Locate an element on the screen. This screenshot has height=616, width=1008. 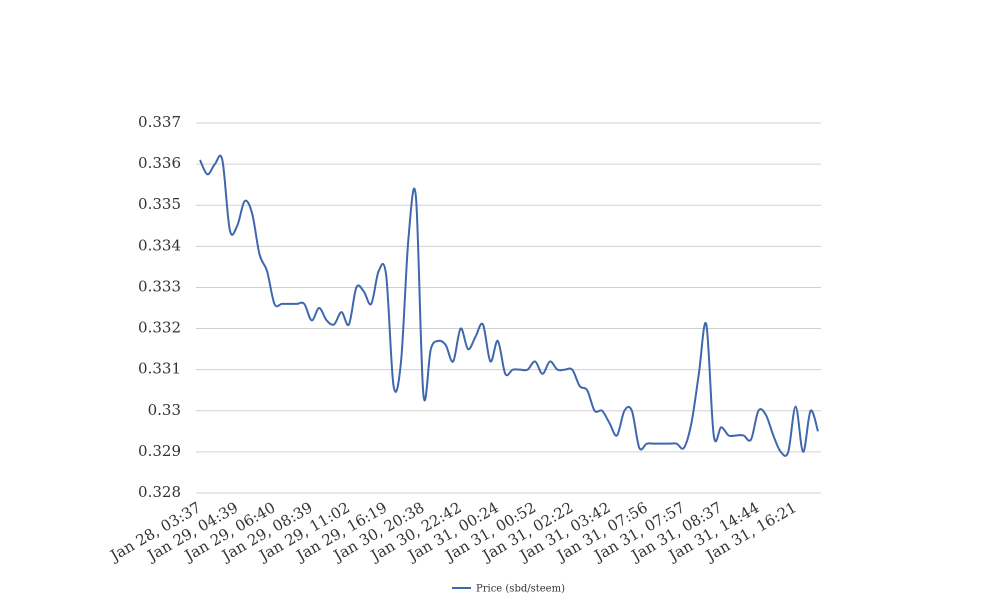
legend-item: Price (sbd/steem) is located at coordinates (508, 589).